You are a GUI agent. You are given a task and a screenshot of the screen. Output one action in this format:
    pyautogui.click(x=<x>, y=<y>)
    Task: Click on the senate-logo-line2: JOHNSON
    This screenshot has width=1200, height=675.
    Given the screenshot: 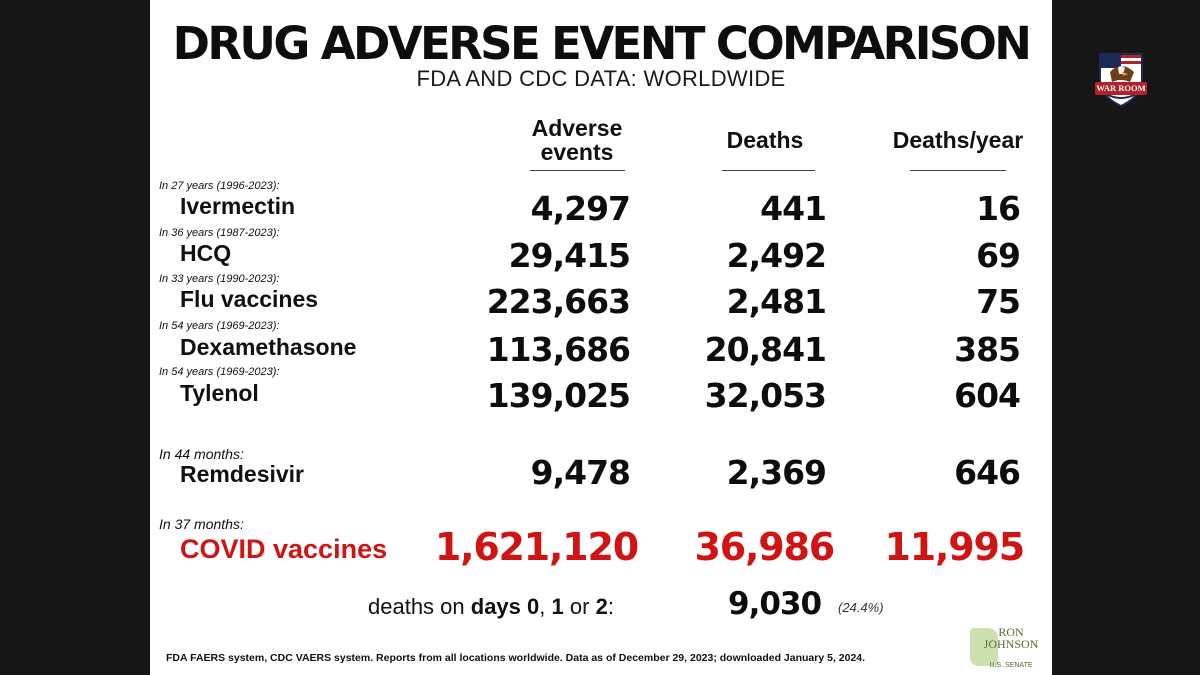 What is the action you would take?
    pyautogui.click(x=1011, y=644)
    